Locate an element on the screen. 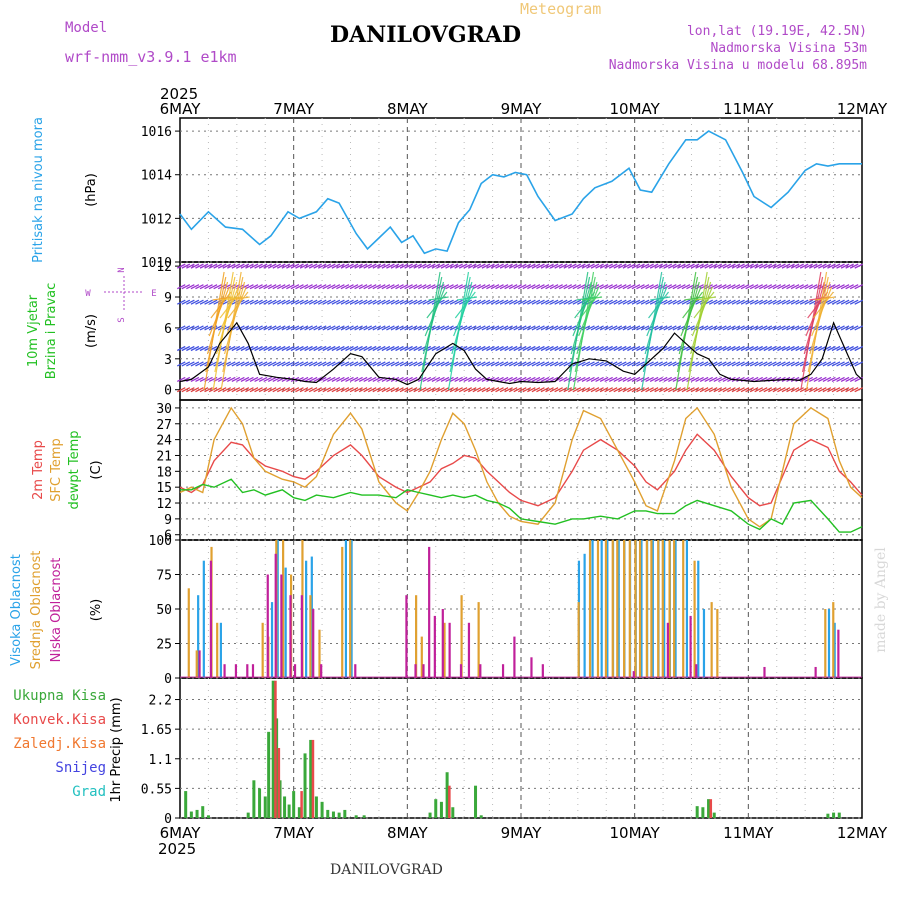  y-tick-label-wind: 0 is located at coordinates (168, 391).